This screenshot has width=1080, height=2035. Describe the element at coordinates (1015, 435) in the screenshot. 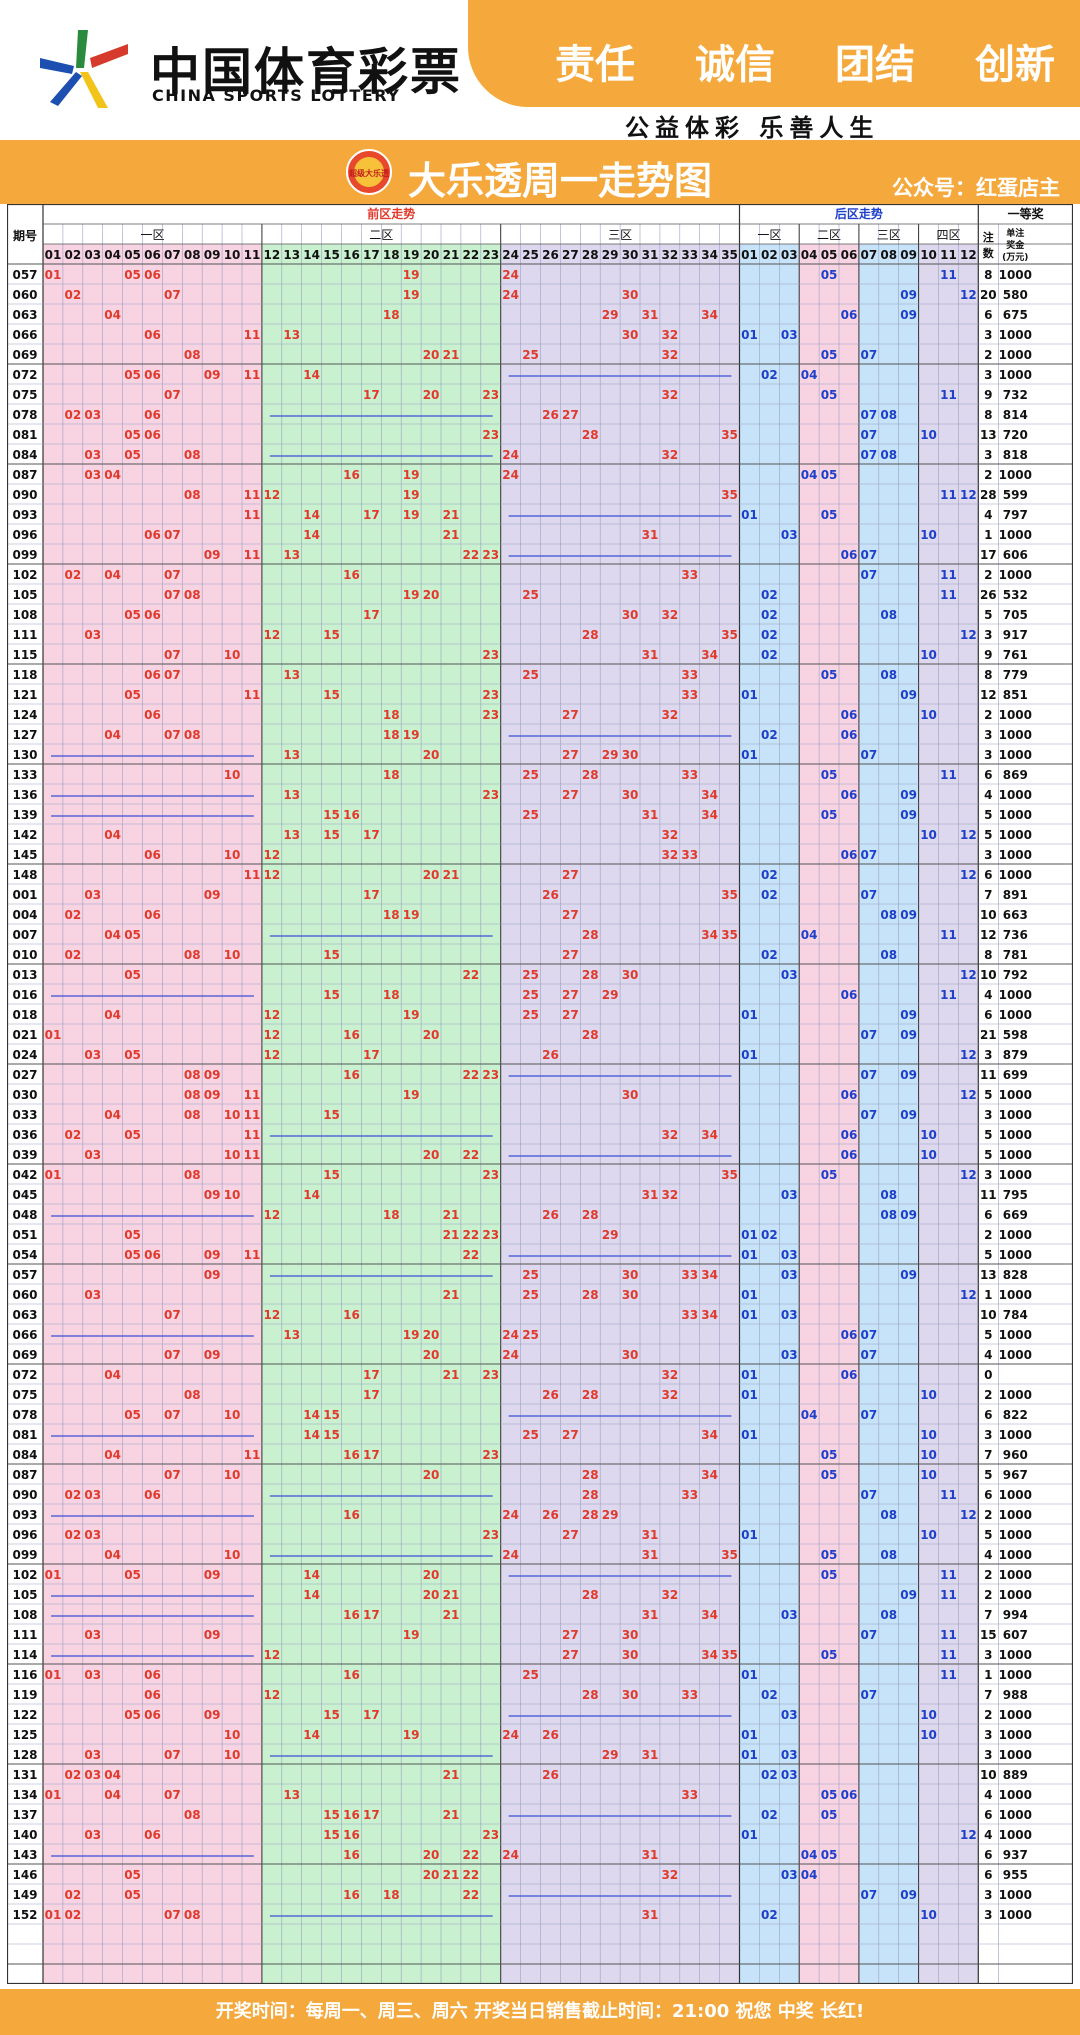

I see `prize-amount: 720` at that location.